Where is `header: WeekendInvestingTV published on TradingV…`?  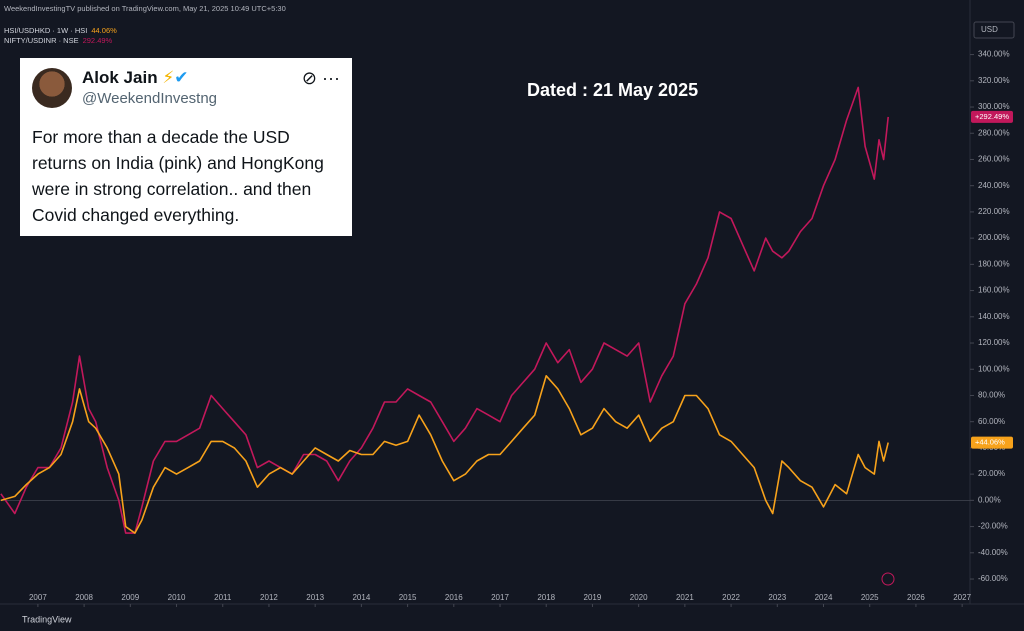 header: WeekendInvestingTV published on TradingV… is located at coordinates (145, 8).